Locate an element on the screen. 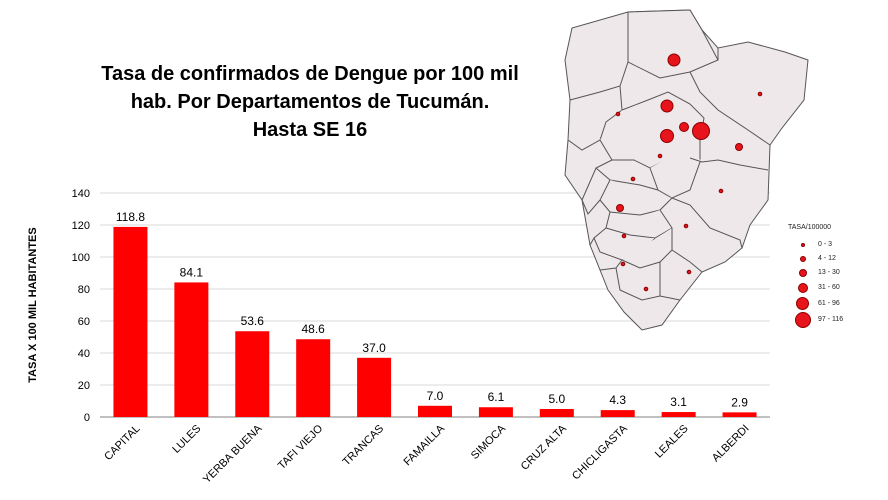 This screenshot has width=888, height=500. y-tick-label: 100 is located at coordinates (81, 258).